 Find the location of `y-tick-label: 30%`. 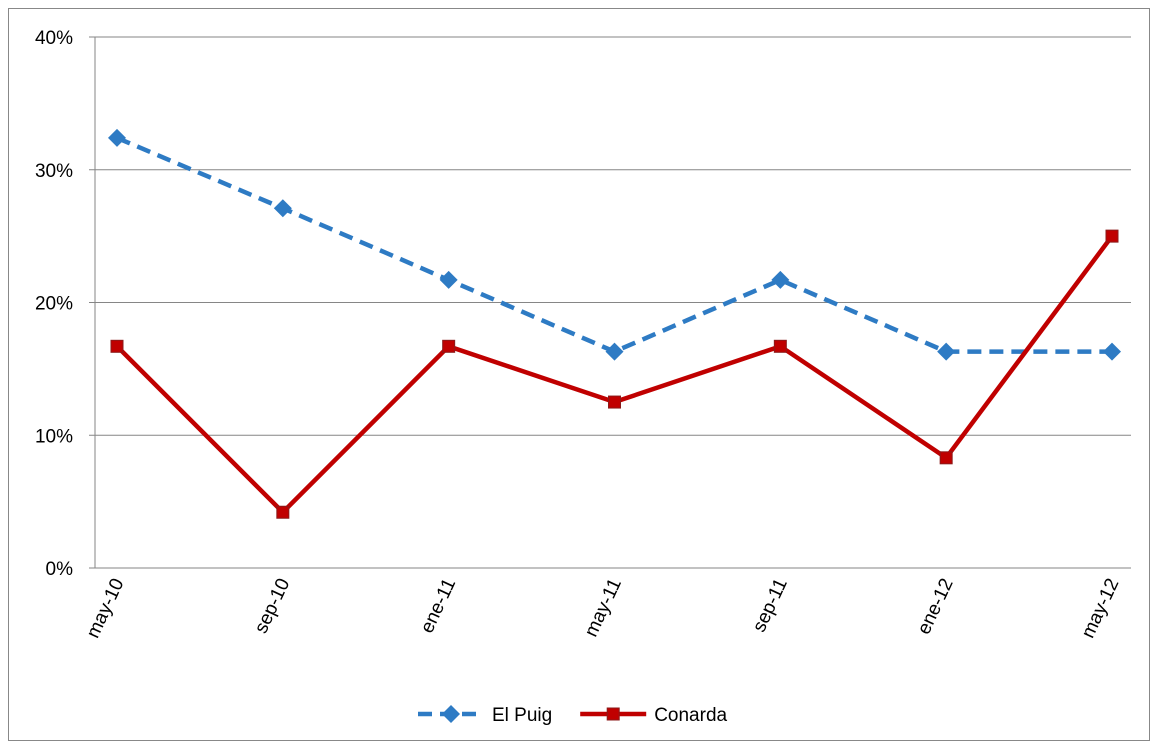

y-tick-label: 30% is located at coordinates (54, 171).